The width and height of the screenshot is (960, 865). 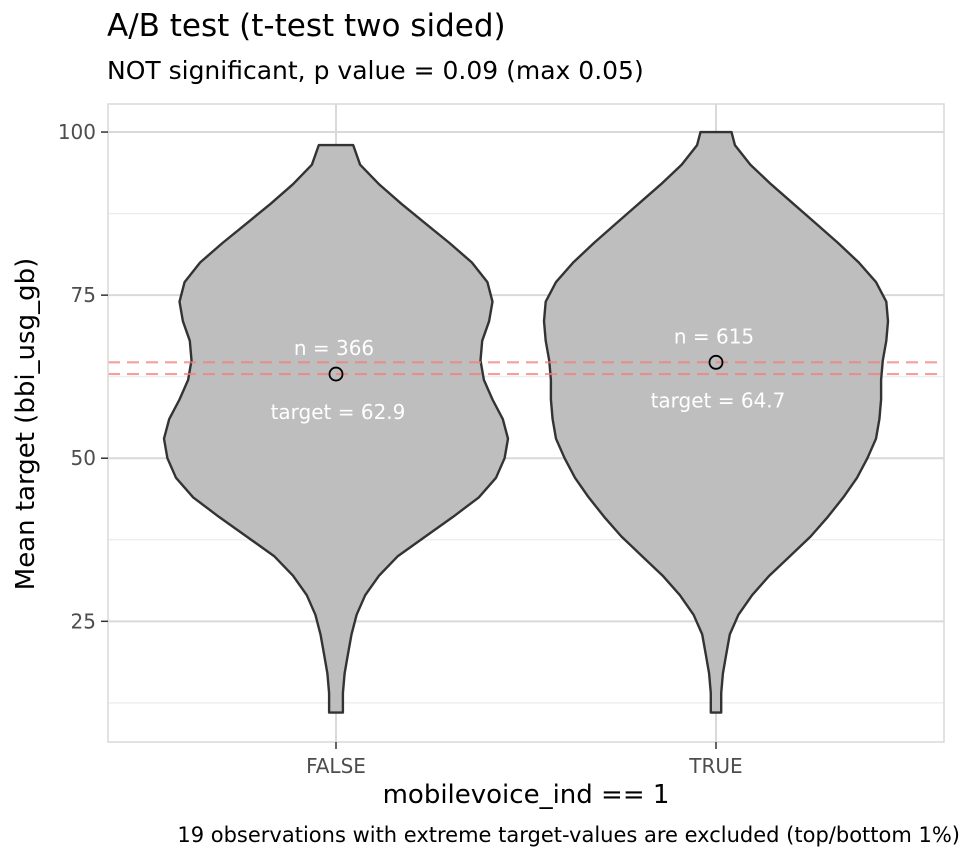 I want to click on n-label-false: n = 366, so click(x=334, y=348).